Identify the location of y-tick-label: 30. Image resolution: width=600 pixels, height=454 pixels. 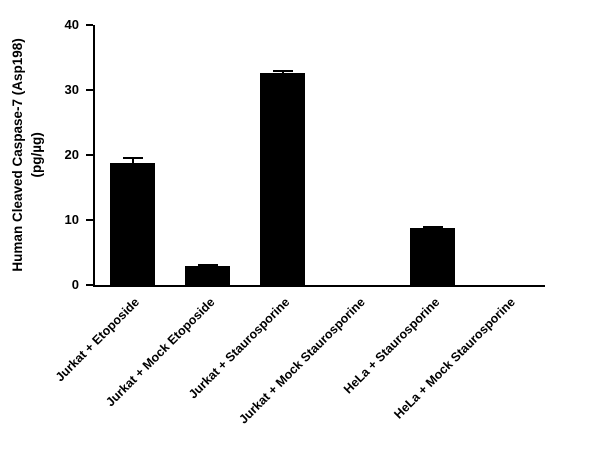
(71, 89).